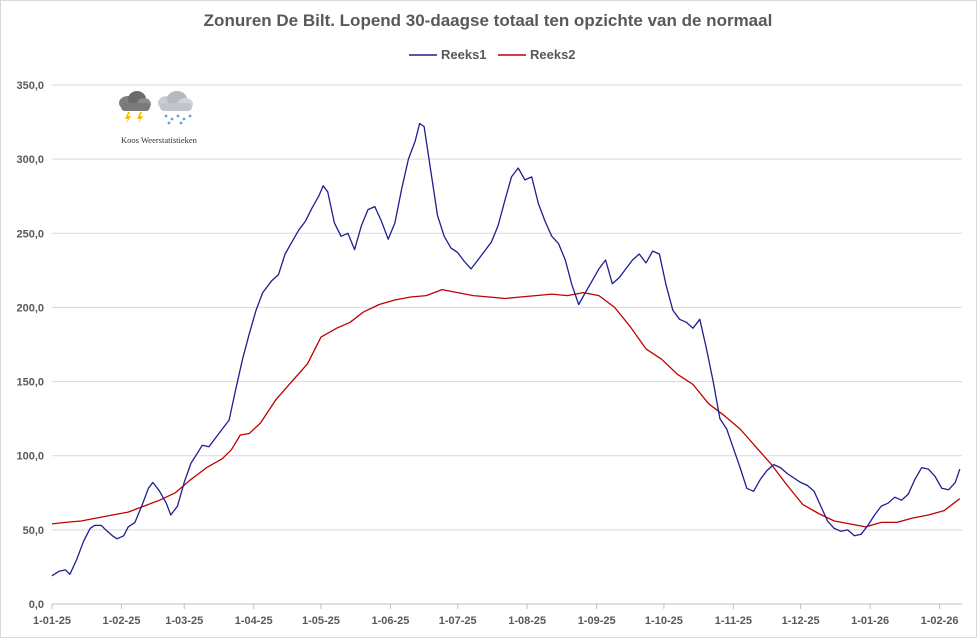 Image resolution: width=977 pixels, height=638 pixels. What do you see at coordinates (597, 621) in the screenshot?
I see `x-tick-label: 1-09-25` at bounding box center [597, 621].